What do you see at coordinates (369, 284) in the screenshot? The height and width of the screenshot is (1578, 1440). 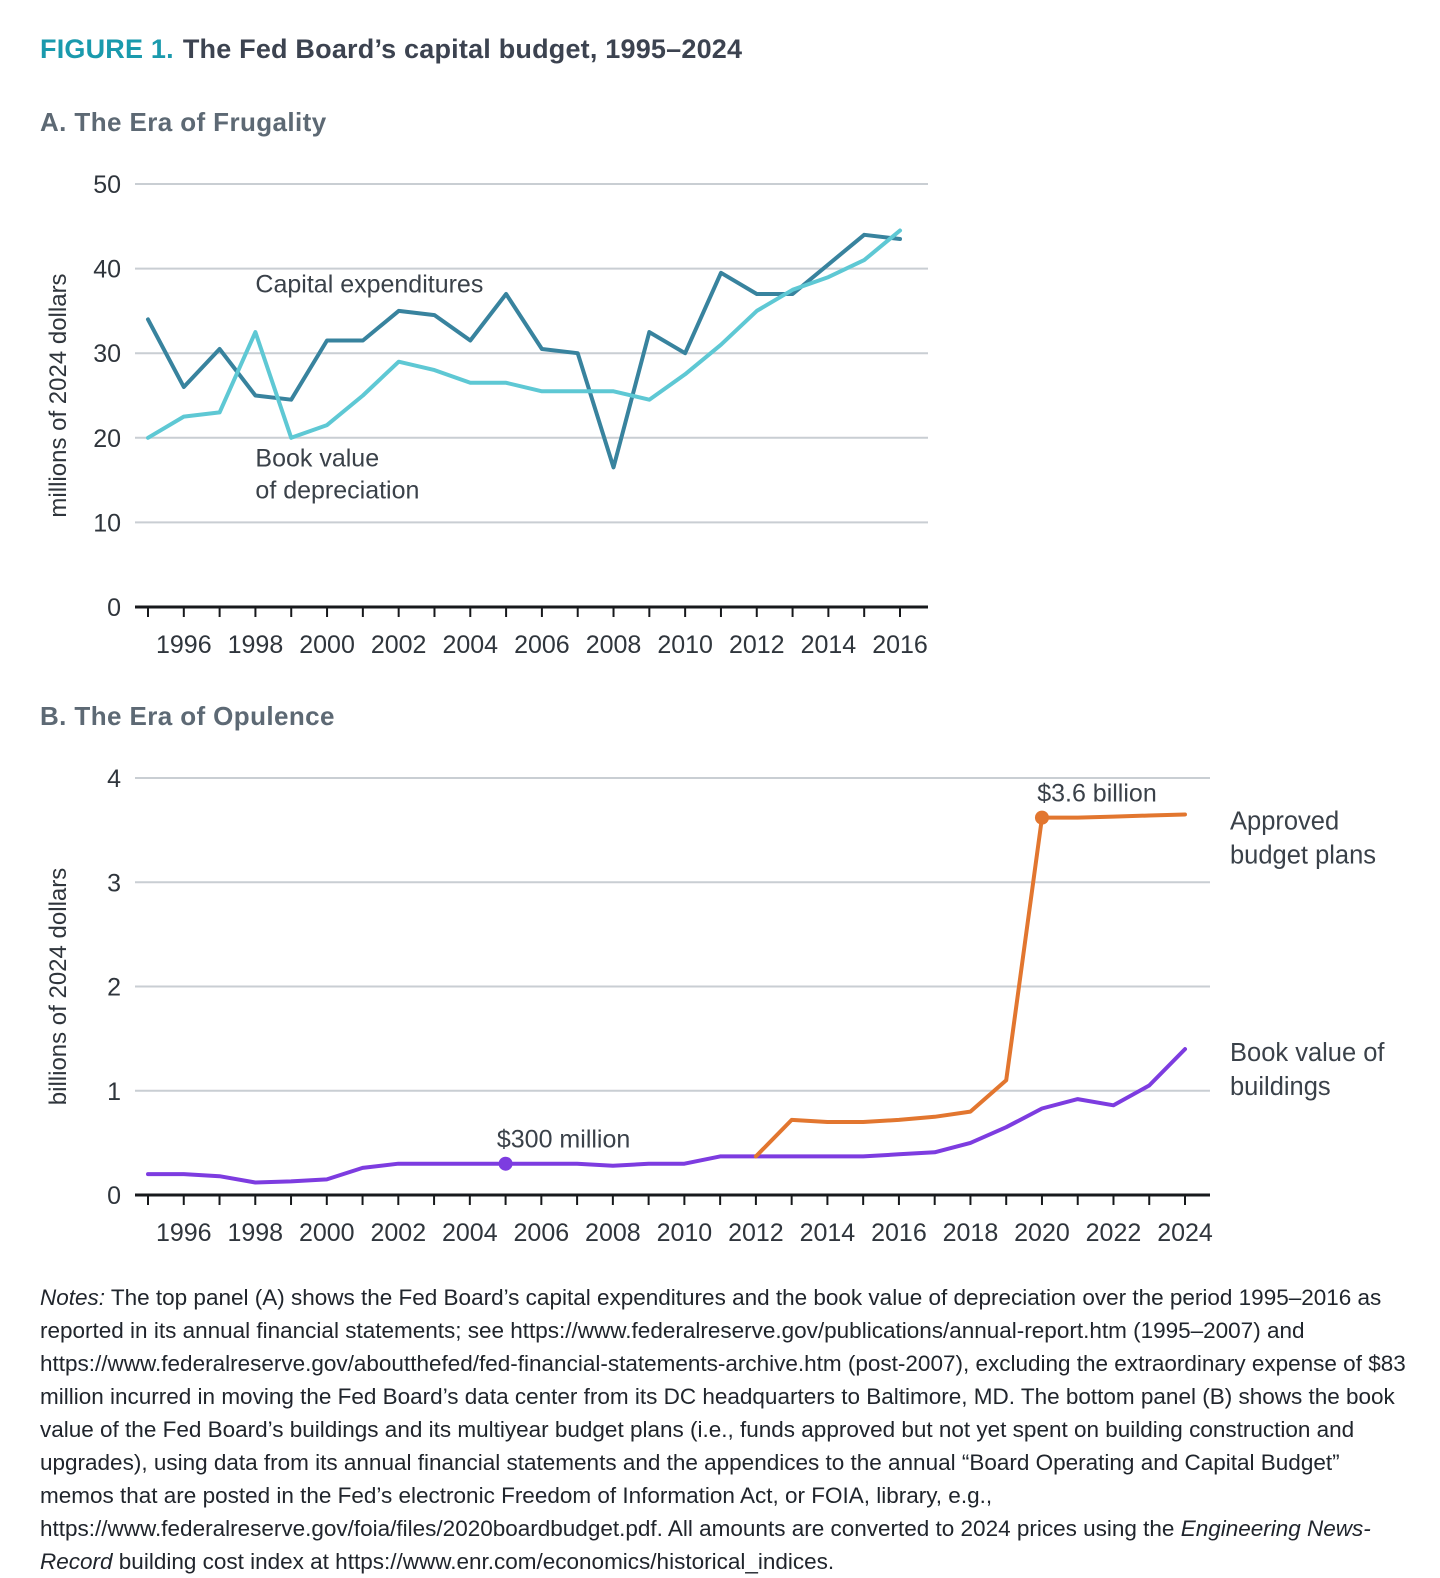 I see `series-label: Capital expenditures` at bounding box center [369, 284].